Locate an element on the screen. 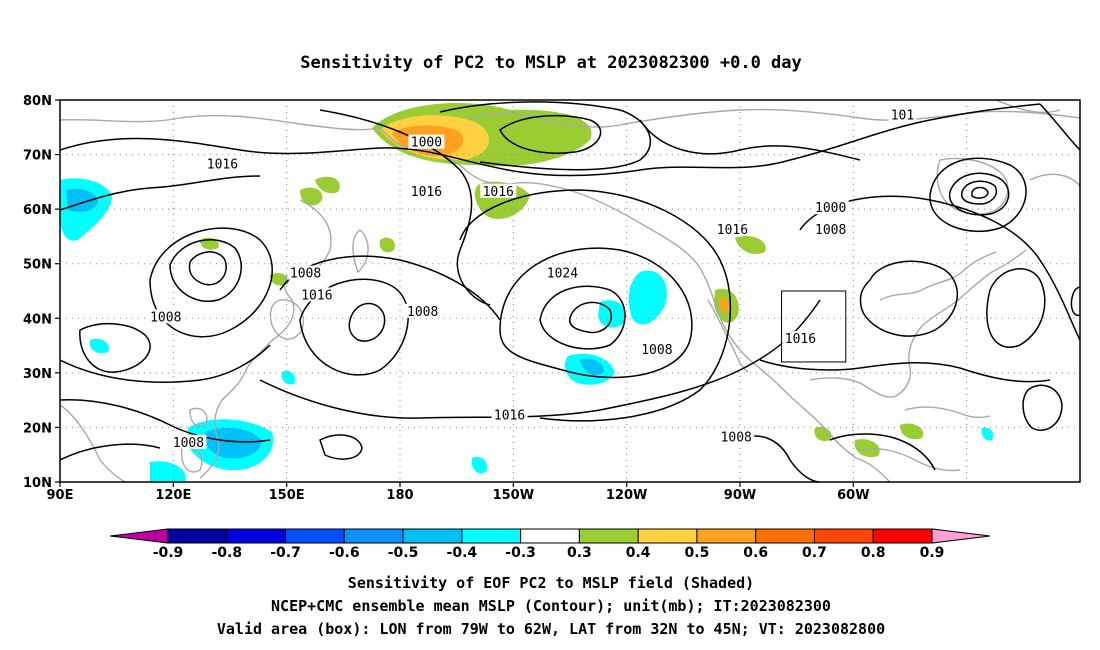 The width and height of the screenshot is (1100, 650). coast-baja is located at coordinates (728, 336).